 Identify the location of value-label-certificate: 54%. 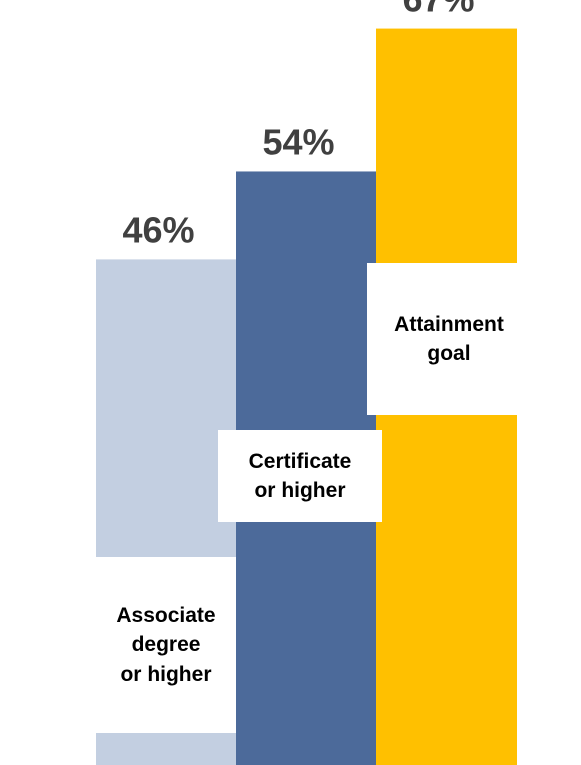
(298, 141).